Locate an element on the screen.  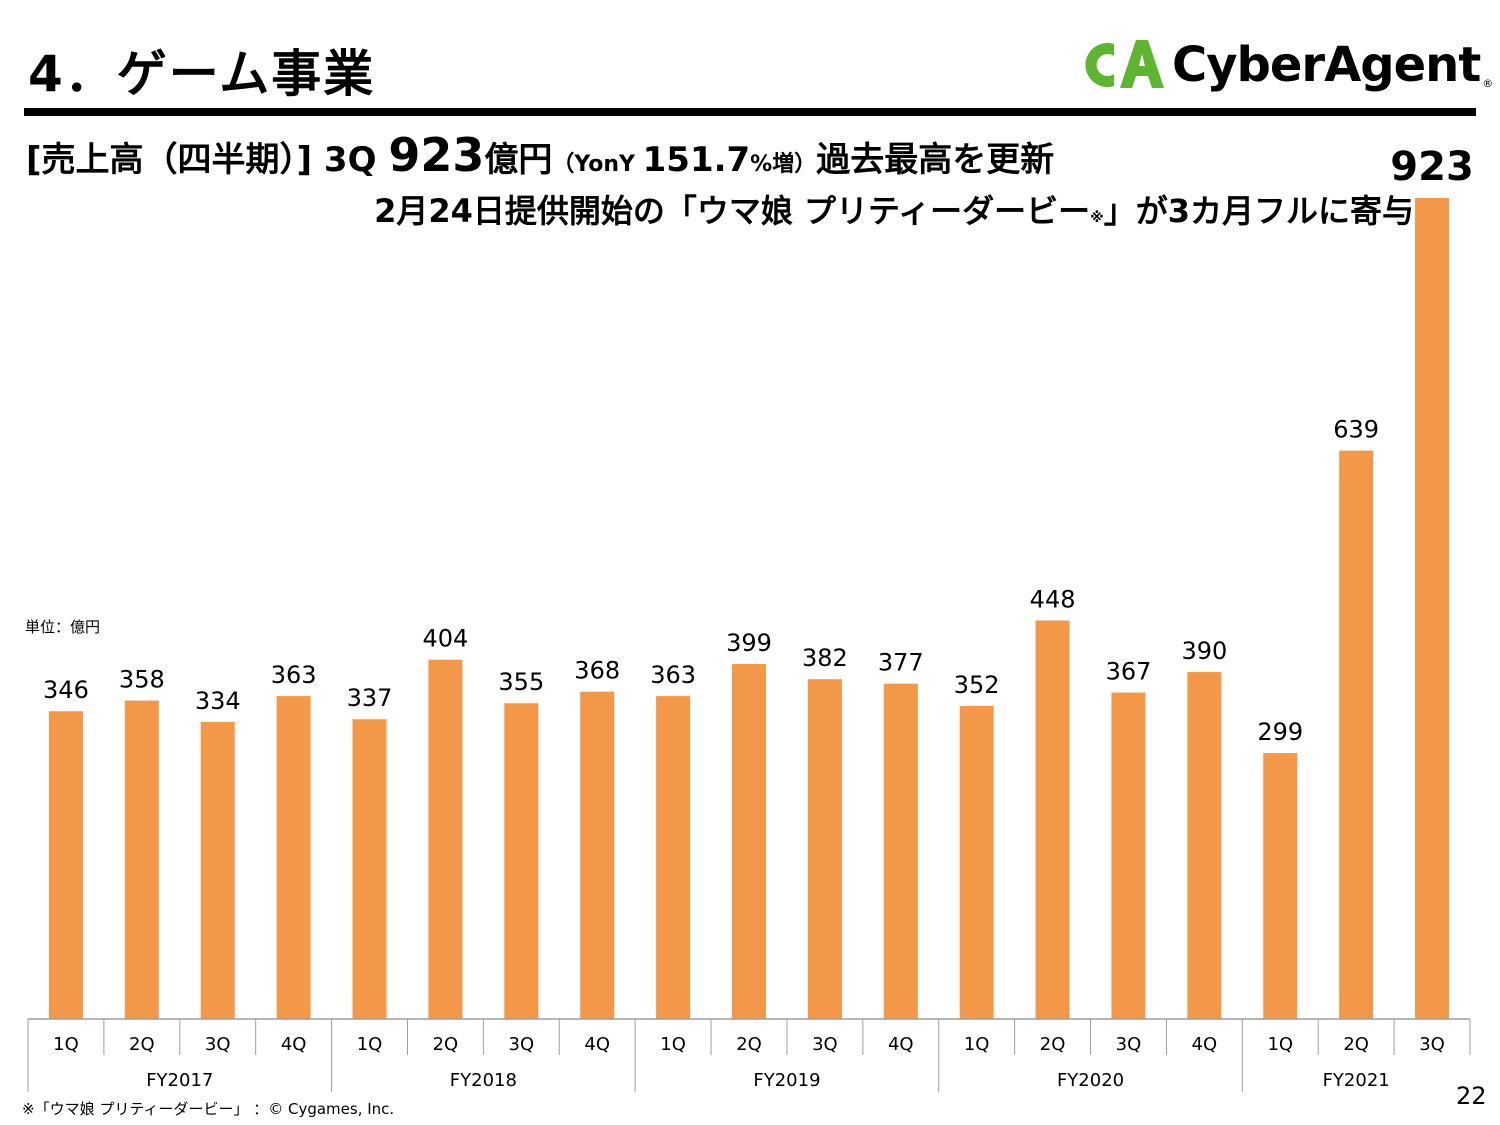
headline-line-2: 2月24日提供開始の「ウマ娘 プリティーダービー※」が3カ月フルに寄与 is located at coordinates (894, 209).